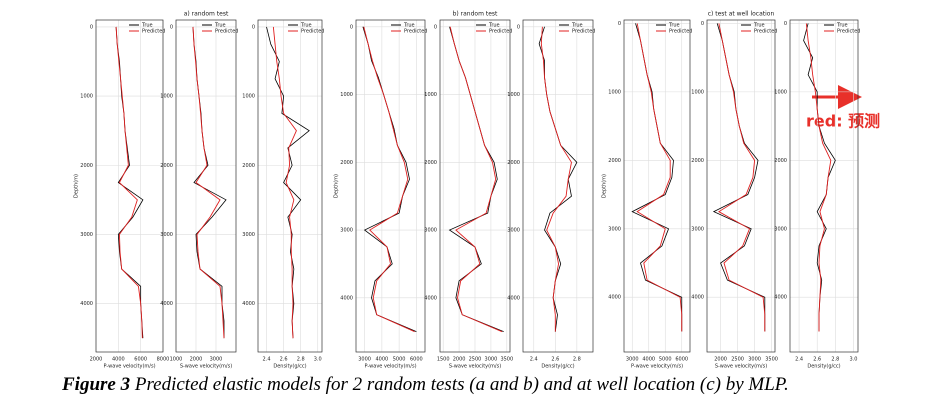 Image resolution: width=948 pixels, height=409 pixels. Describe the element at coordinates (163, 360) in the screenshot. I see `x-tick-label: 8000` at that location.